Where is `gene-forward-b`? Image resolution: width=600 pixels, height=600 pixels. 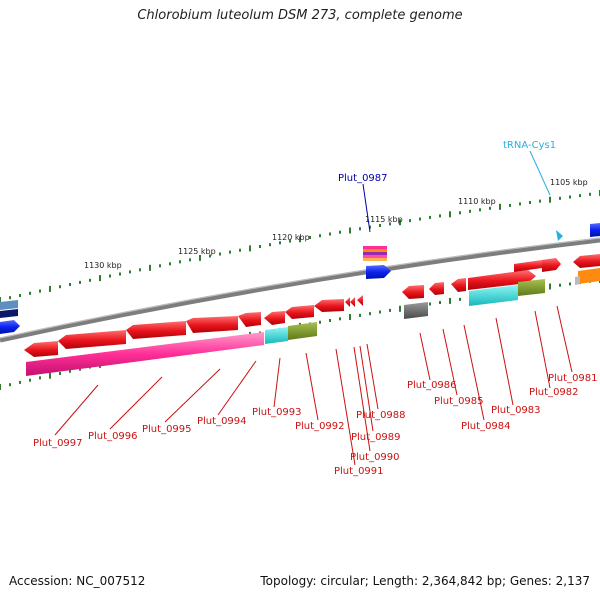 gene-forward-b is located at coordinates (528, 266).